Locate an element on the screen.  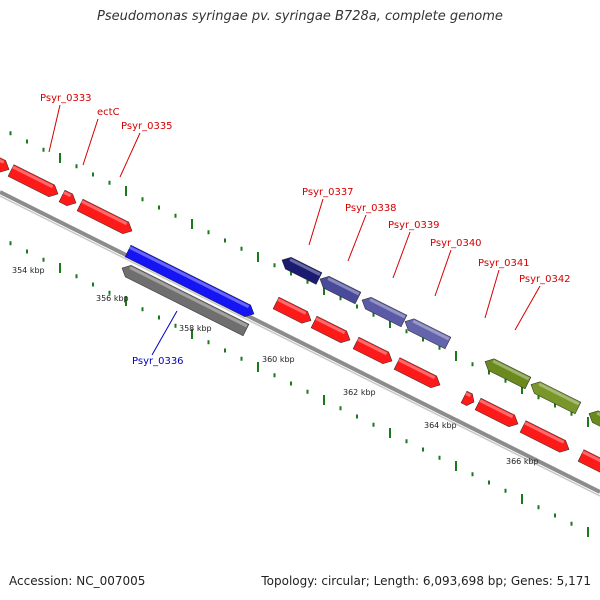
gene-label: ectC is located at coordinates (108, 112).